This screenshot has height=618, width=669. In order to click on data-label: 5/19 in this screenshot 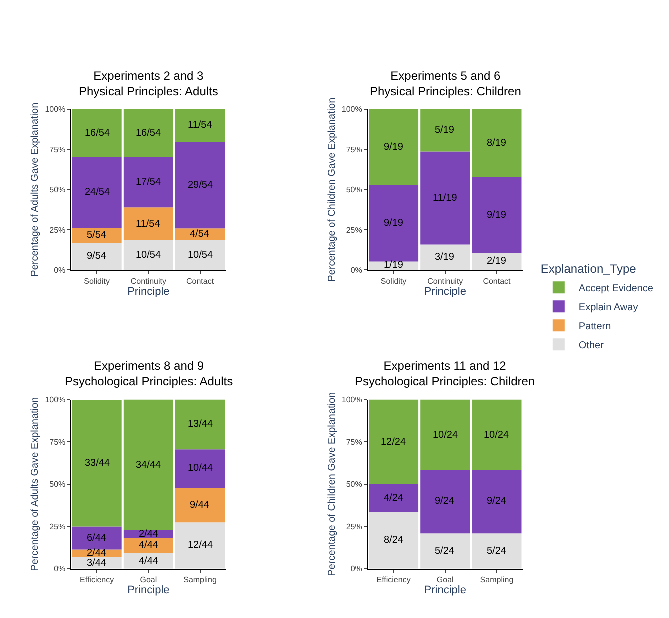, I will do `click(445, 130)`.